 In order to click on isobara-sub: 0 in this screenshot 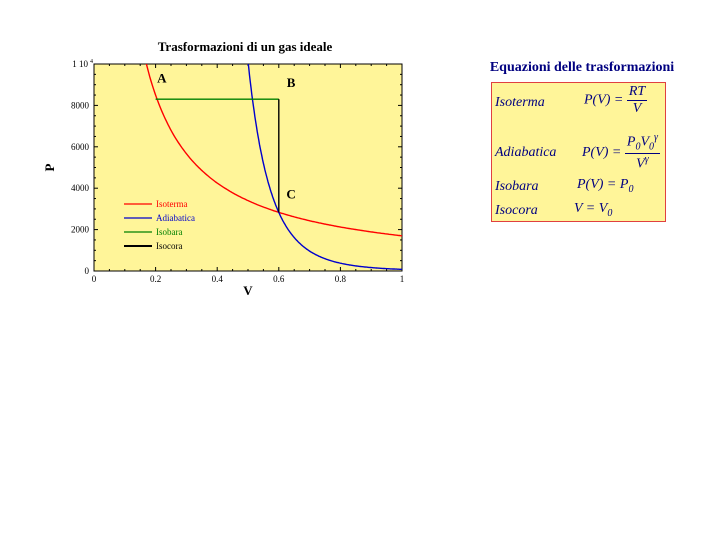, I will do `click(631, 189)`.